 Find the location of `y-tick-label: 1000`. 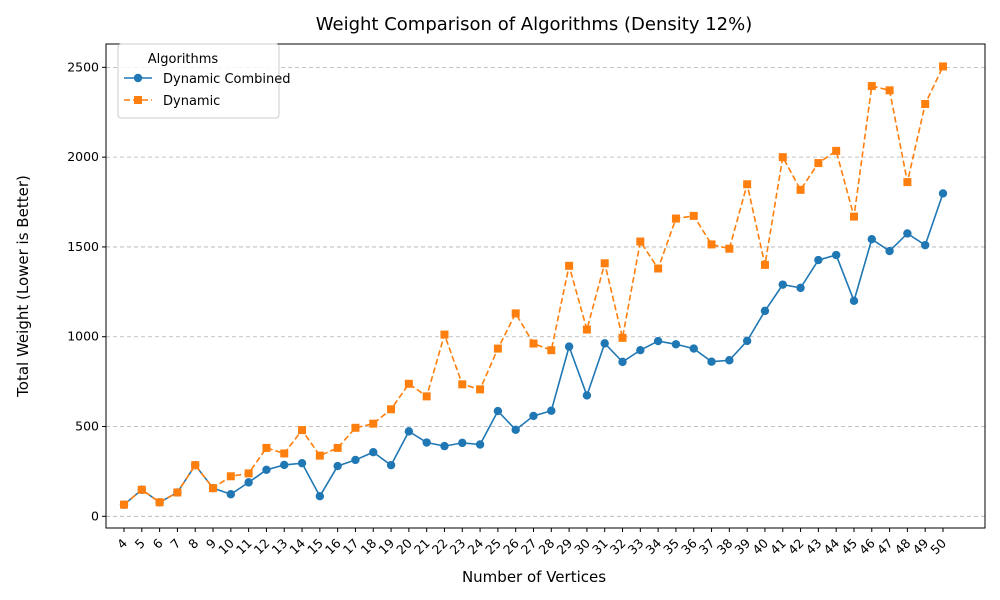

y-tick-label: 1000 is located at coordinates (83, 336).